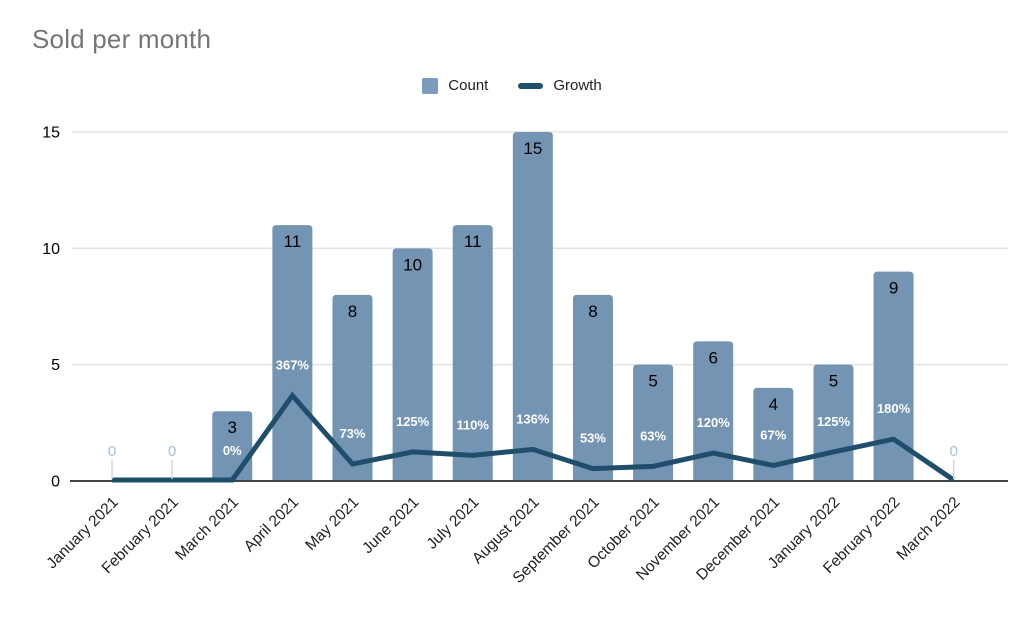  What do you see at coordinates (232, 427) in the screenshot?
I see `count-label: 3` at bounding box center [232, 427].